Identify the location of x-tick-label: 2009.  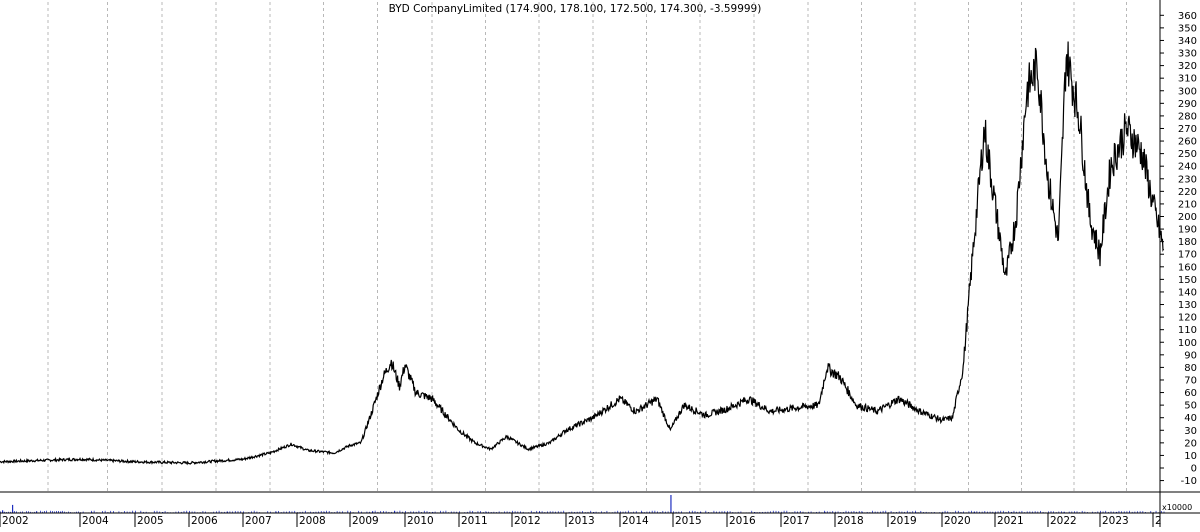
(365, 521).